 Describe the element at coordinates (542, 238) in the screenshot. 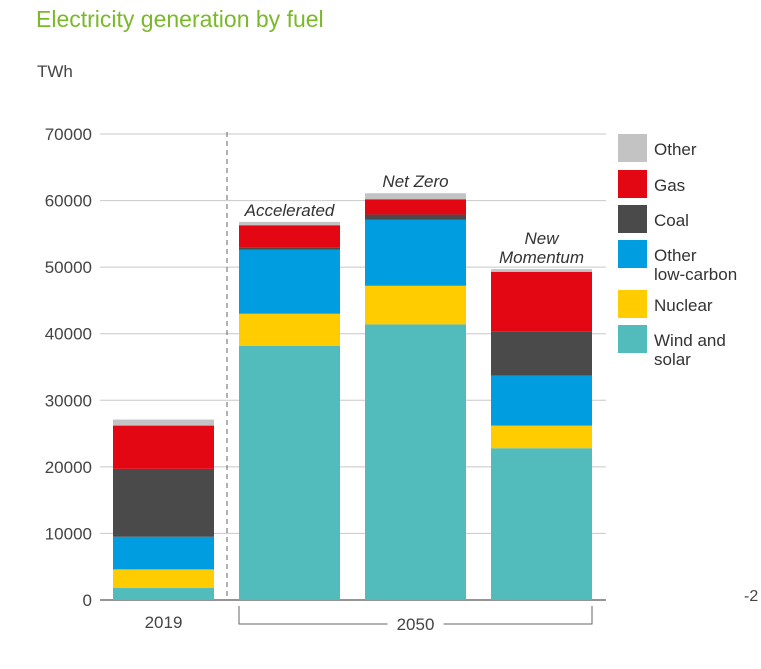

I see `scenario-label: New` at that location.